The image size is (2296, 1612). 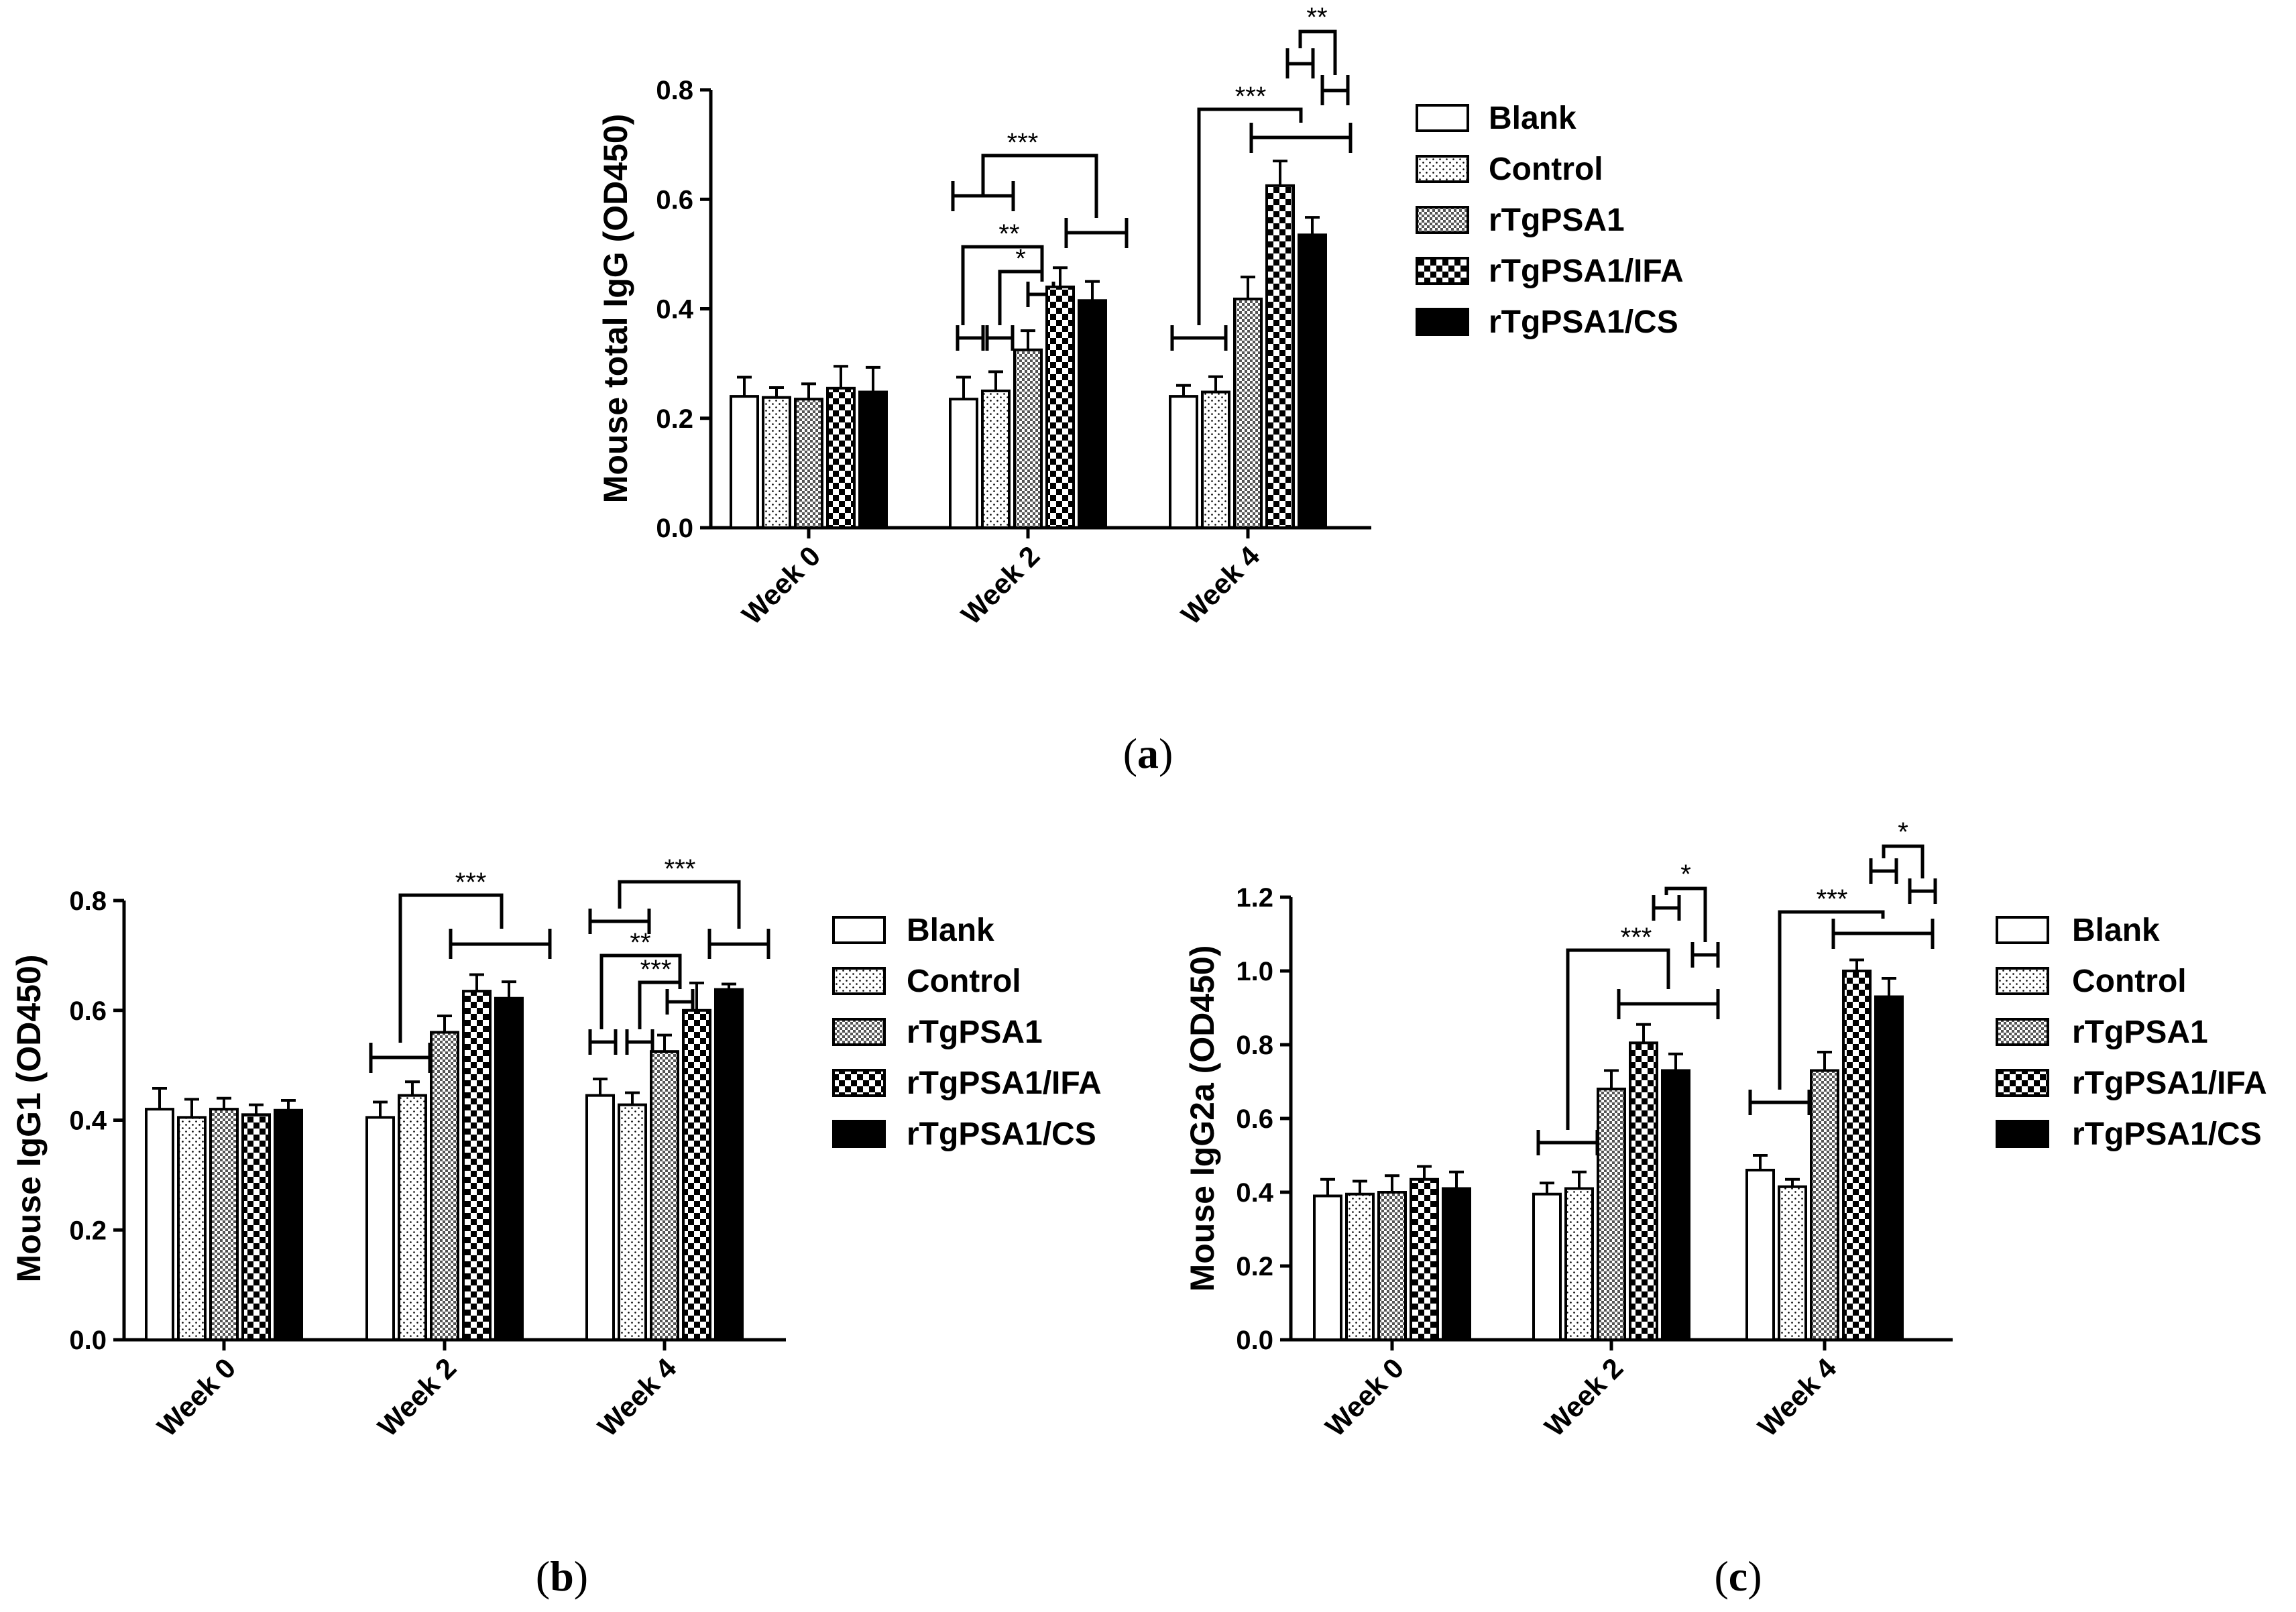 I want to click on y-axis-label: Mouse IgG2a (OD450), so click(x=1202, y=1118).